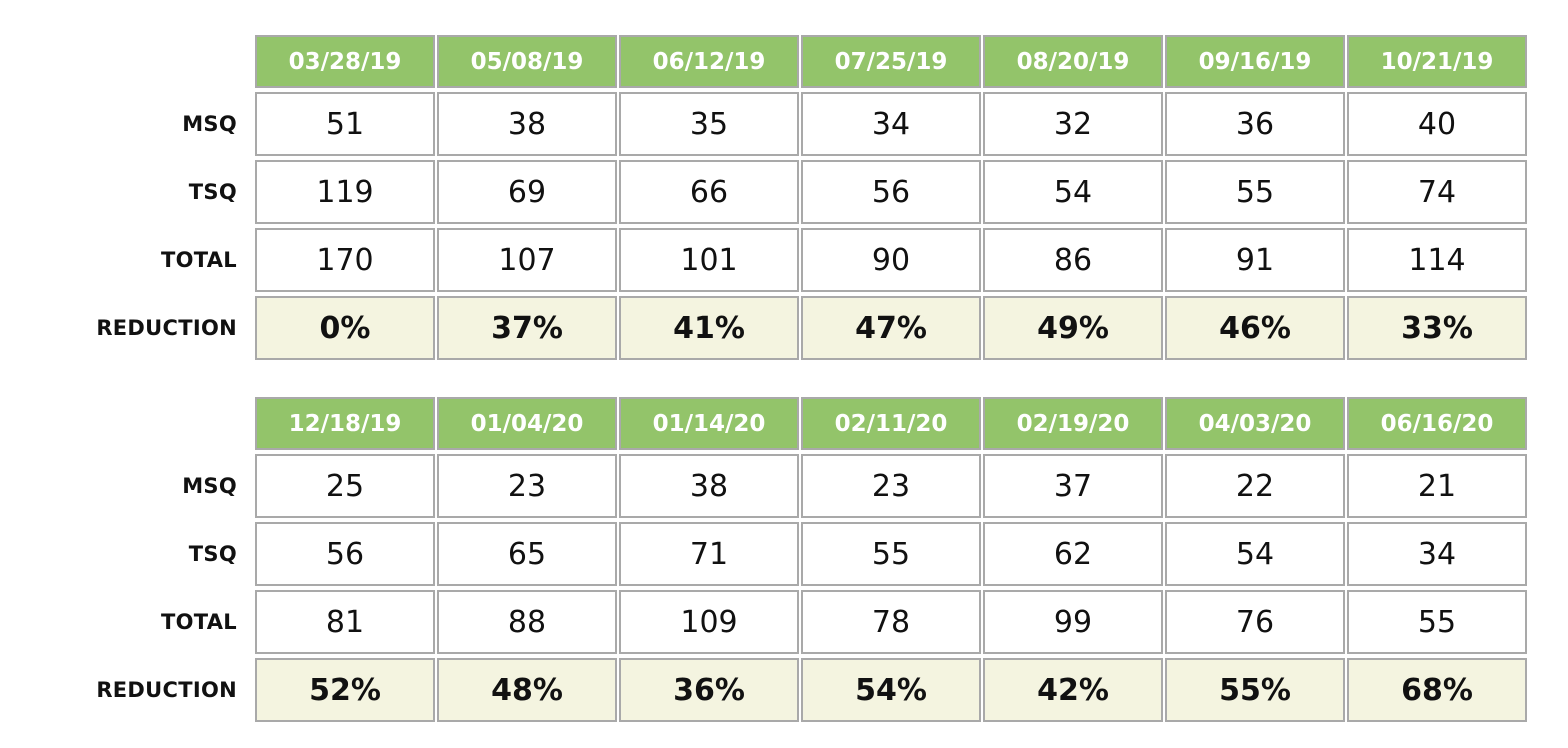 The height and width of the screenshot is (748, 1568). I want to click on date-header: 10/21/19, so click(1437, 61).